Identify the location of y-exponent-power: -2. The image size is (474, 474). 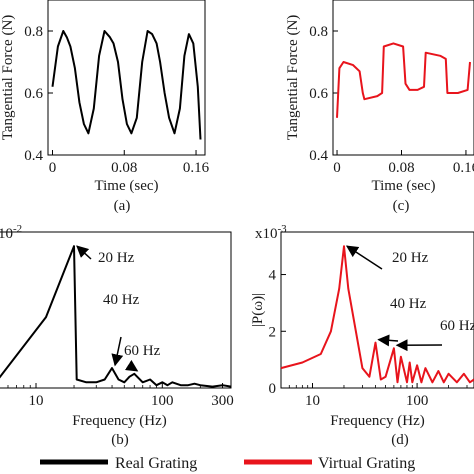
(17, 229).